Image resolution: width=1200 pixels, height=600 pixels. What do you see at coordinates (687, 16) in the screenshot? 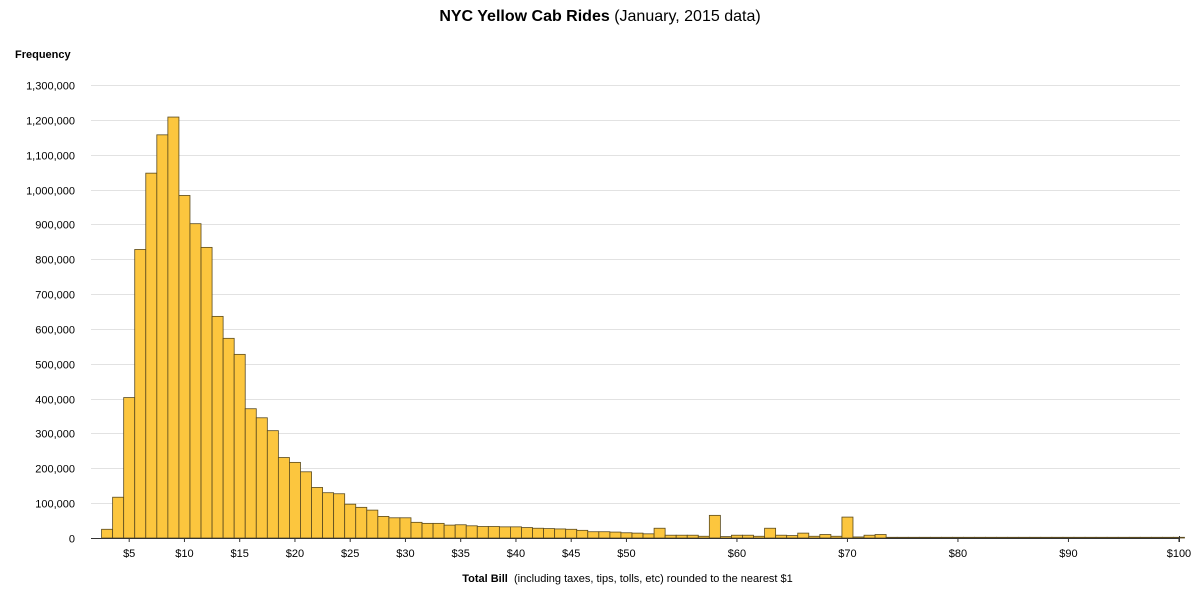
I see `chart-title-subtitle: (January, 2015 data)` at bounding box center [687, 16].